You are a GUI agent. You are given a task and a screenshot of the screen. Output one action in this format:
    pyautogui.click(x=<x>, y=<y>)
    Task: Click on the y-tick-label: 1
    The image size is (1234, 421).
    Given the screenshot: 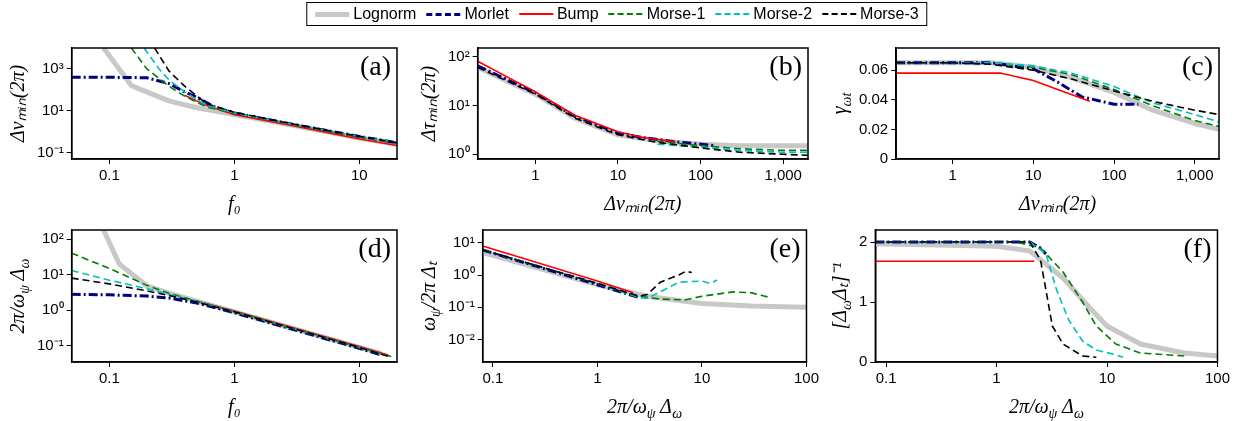 What is the action you would take?
    pyautogui.click(x=863, y=301)
    